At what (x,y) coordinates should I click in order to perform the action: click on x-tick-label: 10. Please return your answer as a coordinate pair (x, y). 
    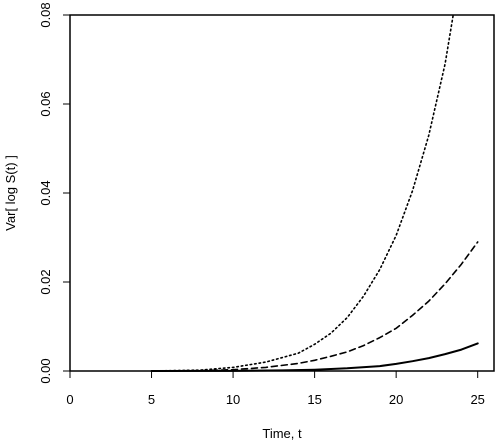
    Looking at the image, I should click on (233, 399).